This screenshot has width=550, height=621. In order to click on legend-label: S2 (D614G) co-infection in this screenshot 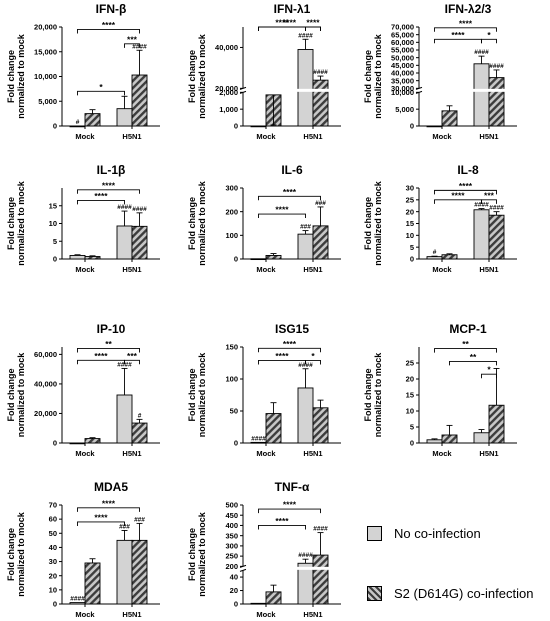, I will do `click(464, 593)`.